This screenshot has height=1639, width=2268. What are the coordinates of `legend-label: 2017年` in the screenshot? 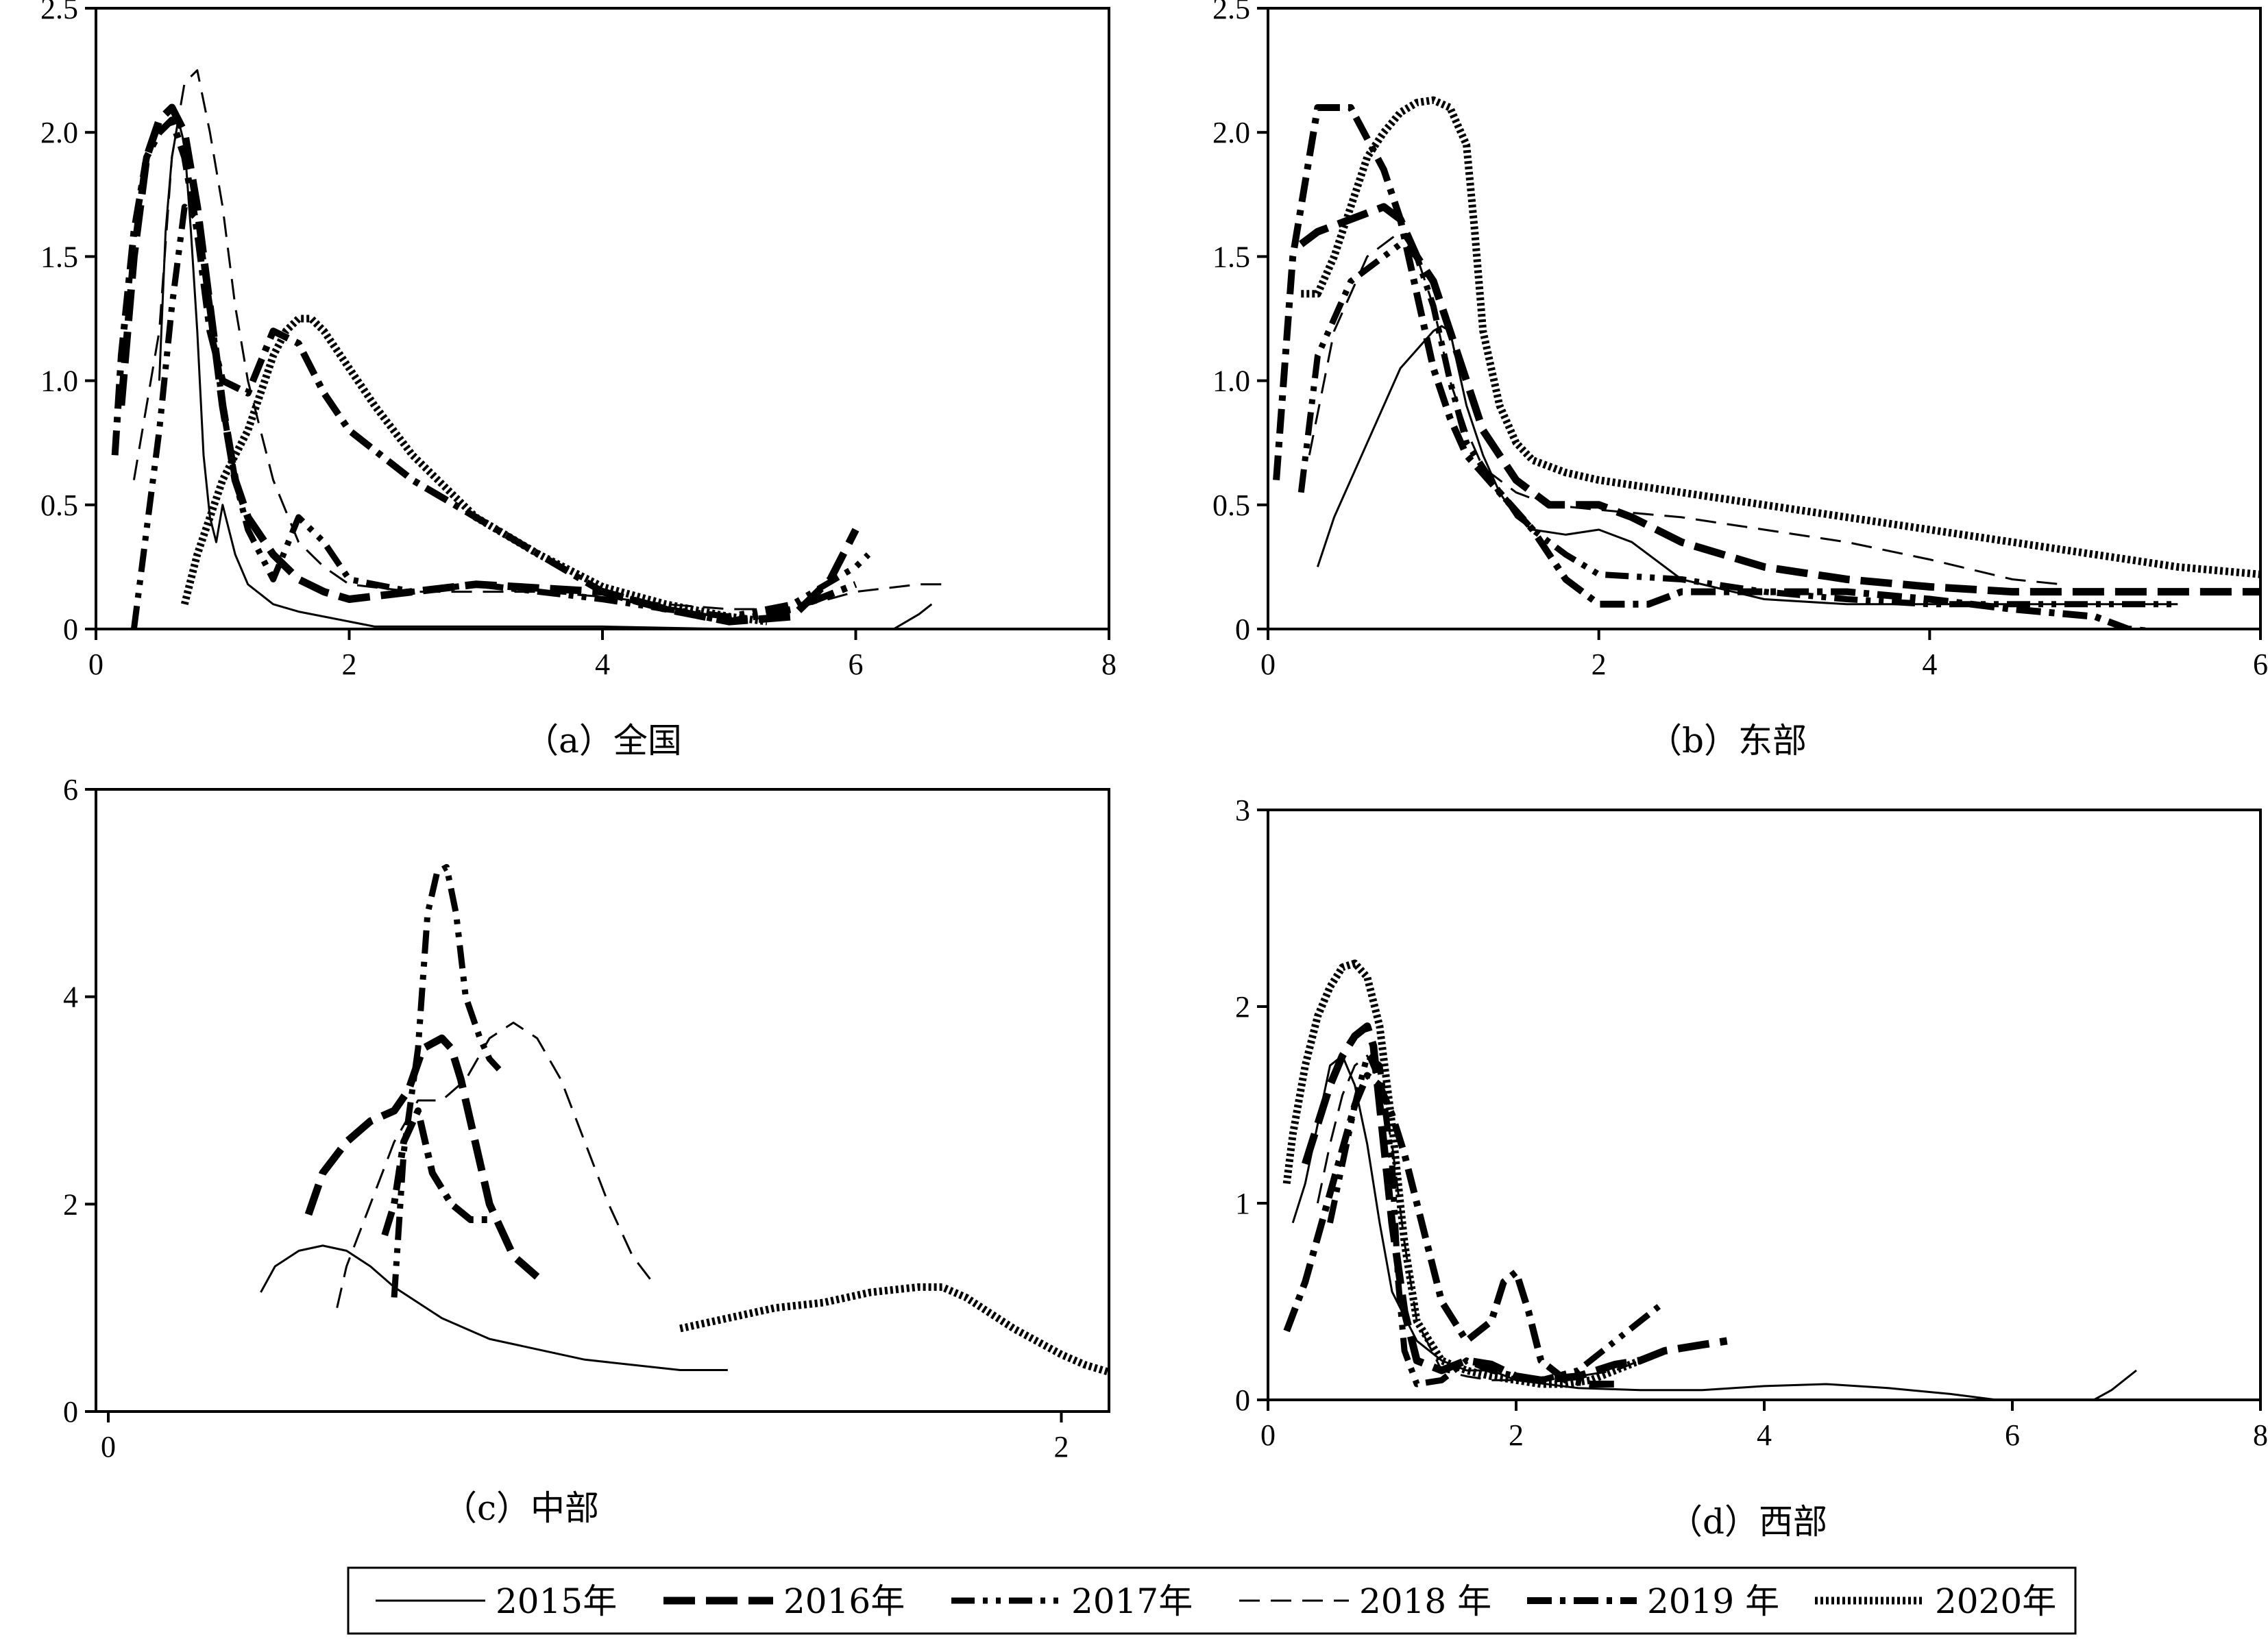 It's located at (1132, 1601).